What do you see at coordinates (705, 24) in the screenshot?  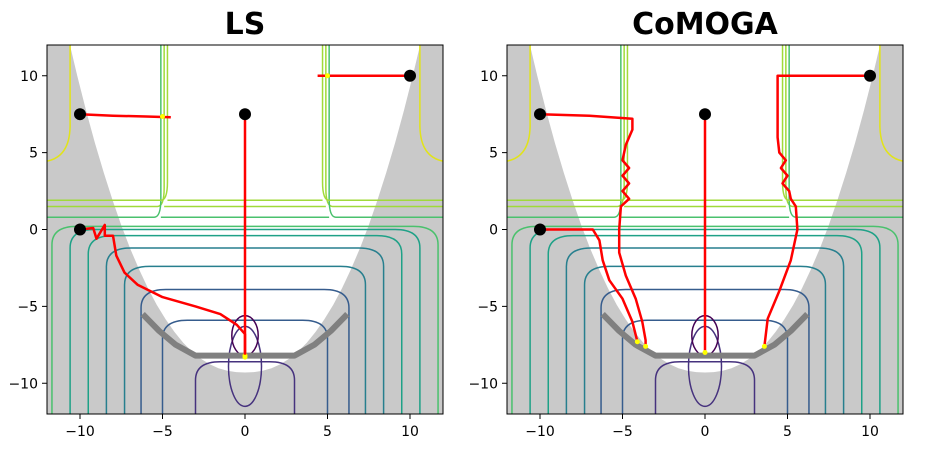 I see `chart-title: CoMOGA` at bounding box center [705, 24].